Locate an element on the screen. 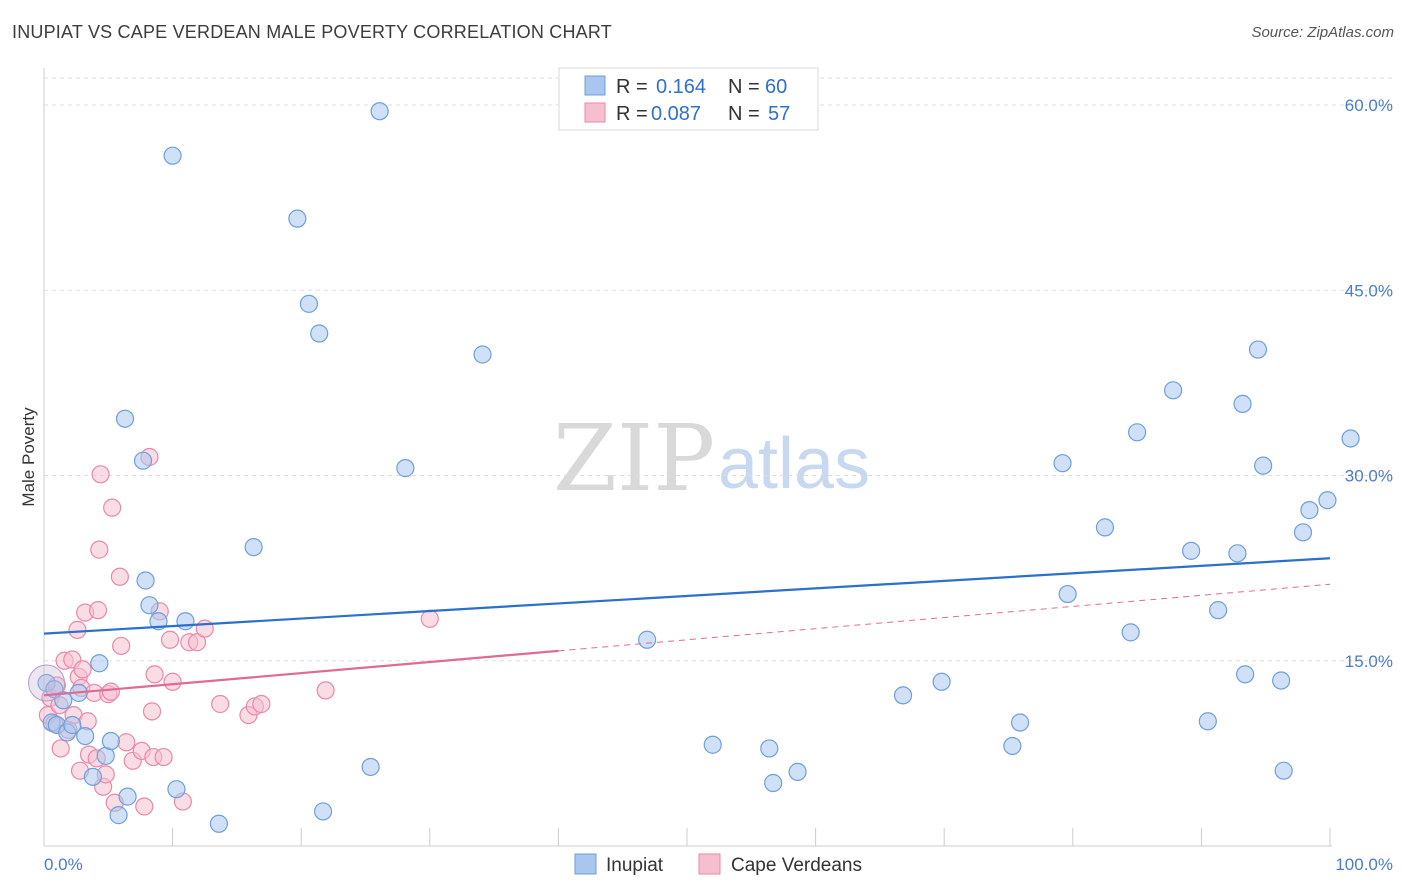 This screenshot has width=1406, height=892. trend-lines is located at coordinates (687, 627).